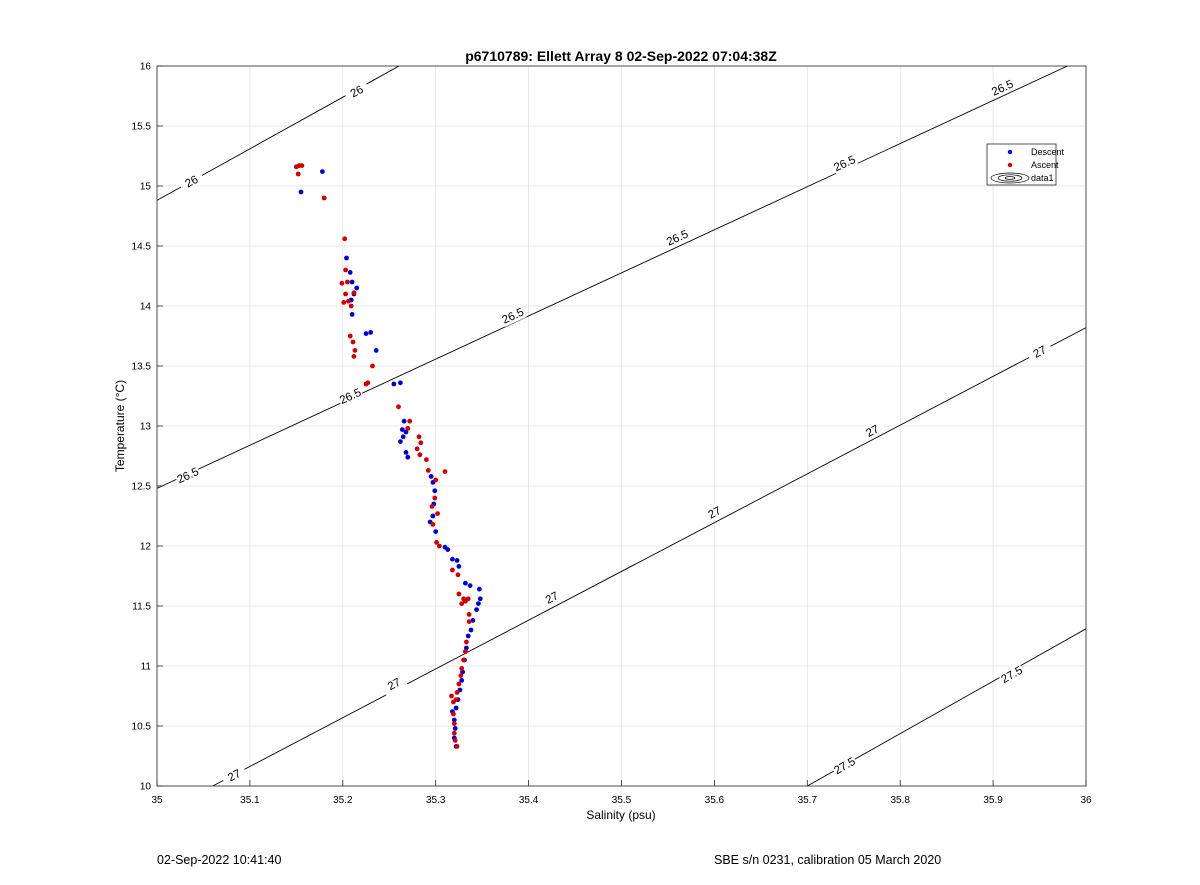  Describe the element at coordinates (146, 67) in the screenshot. I see `y-tick-label: 16` at that location.